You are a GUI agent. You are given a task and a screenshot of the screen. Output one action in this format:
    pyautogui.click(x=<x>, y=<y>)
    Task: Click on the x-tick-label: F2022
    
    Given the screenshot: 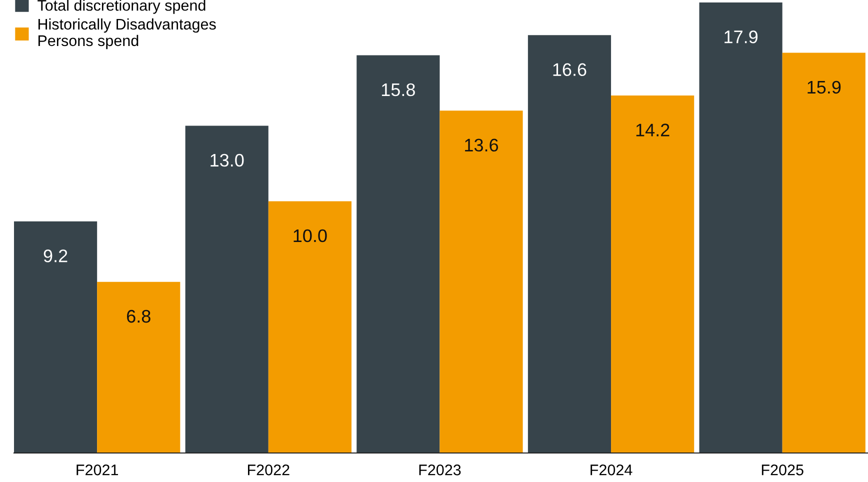 What is the action you would take?
    pyautogui.click(x=269, y=470)
    